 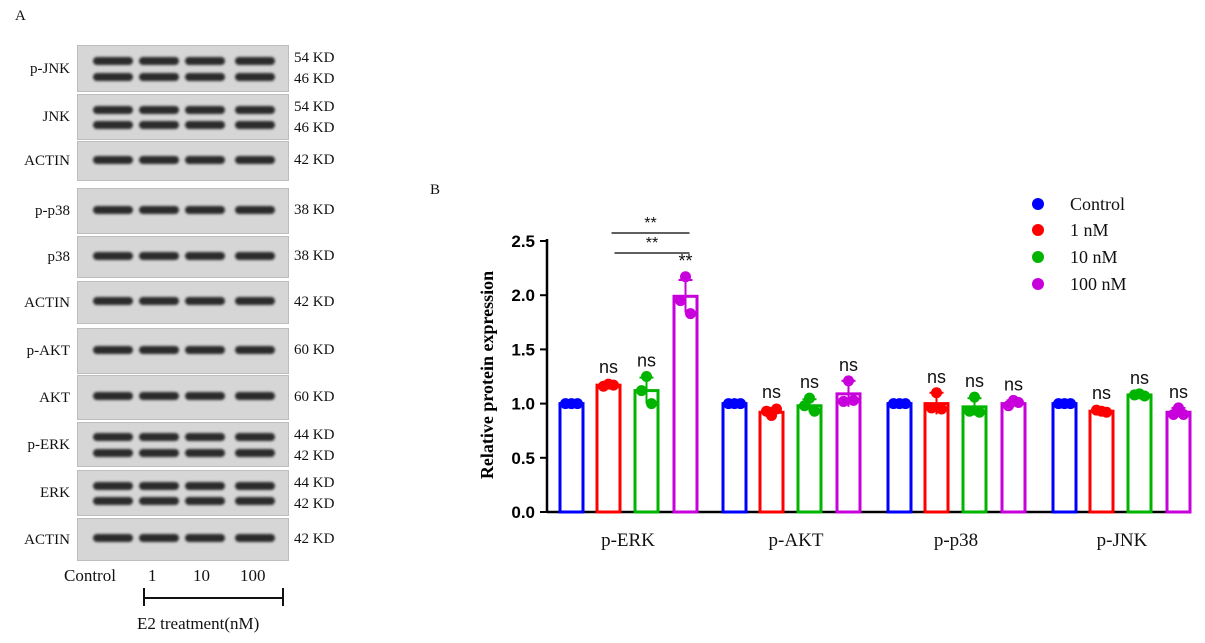 What do you see at coordinates (201, 575) in the screenshot?
I see `lane-label-10nm: 10` at bounding box center [201, 575].